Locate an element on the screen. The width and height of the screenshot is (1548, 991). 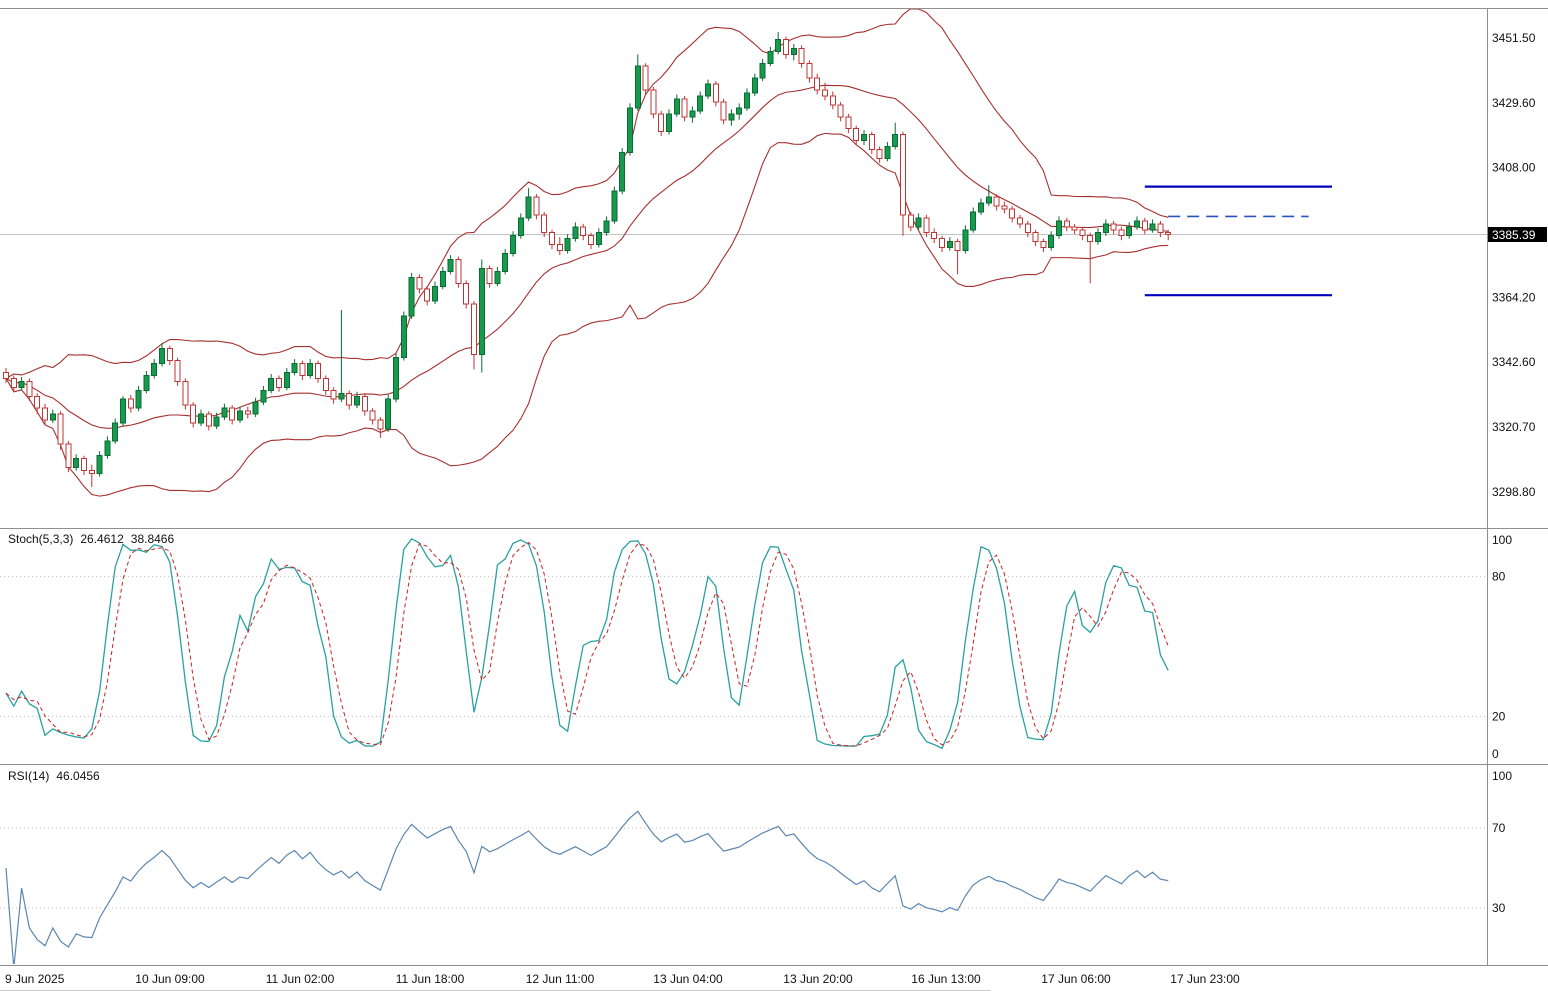
rsi-axis-label: 30 is located at coordinates (1499, 908).